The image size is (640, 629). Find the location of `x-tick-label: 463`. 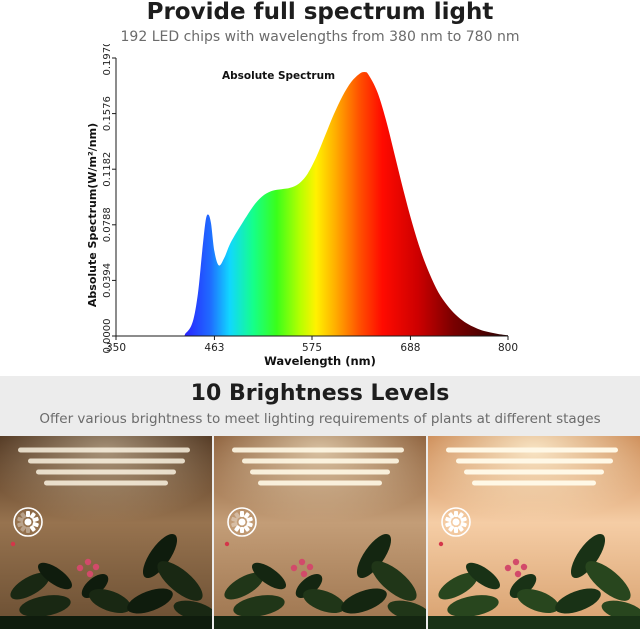

x-tick-label: 463 is located at coordinates (214, 348).